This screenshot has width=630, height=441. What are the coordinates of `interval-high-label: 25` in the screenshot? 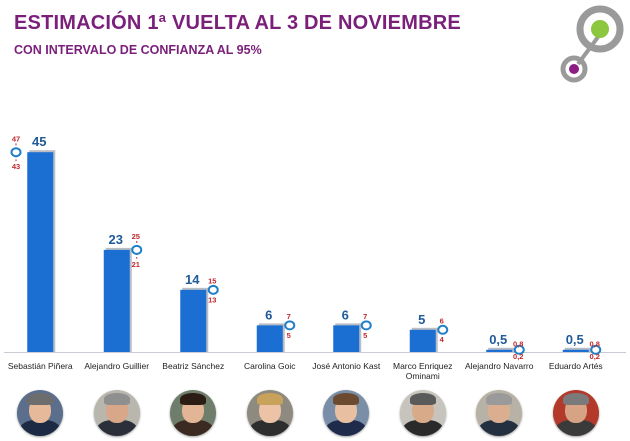 It's located at (136, 236).